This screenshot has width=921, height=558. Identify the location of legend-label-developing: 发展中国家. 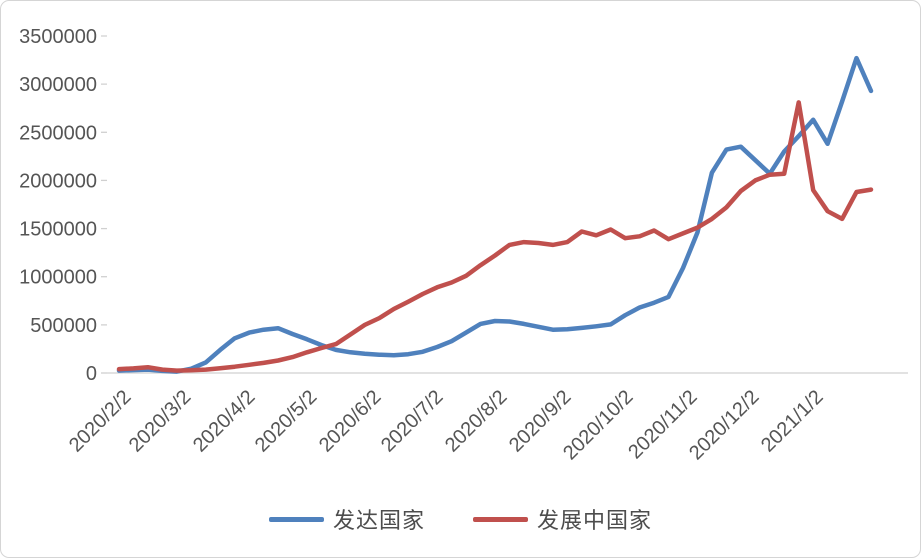
(595, 520).